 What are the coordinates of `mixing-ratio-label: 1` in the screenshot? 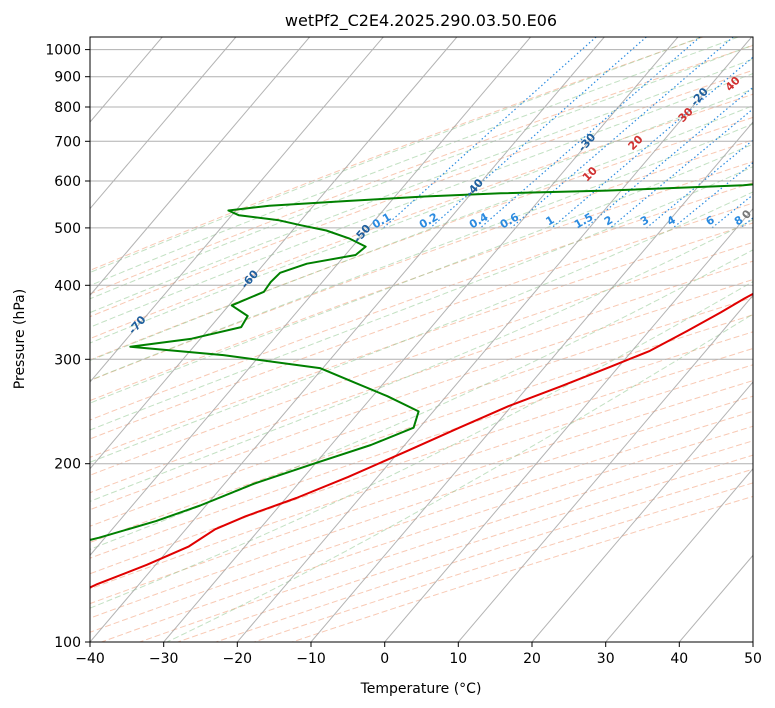 It's located at (549, 220).